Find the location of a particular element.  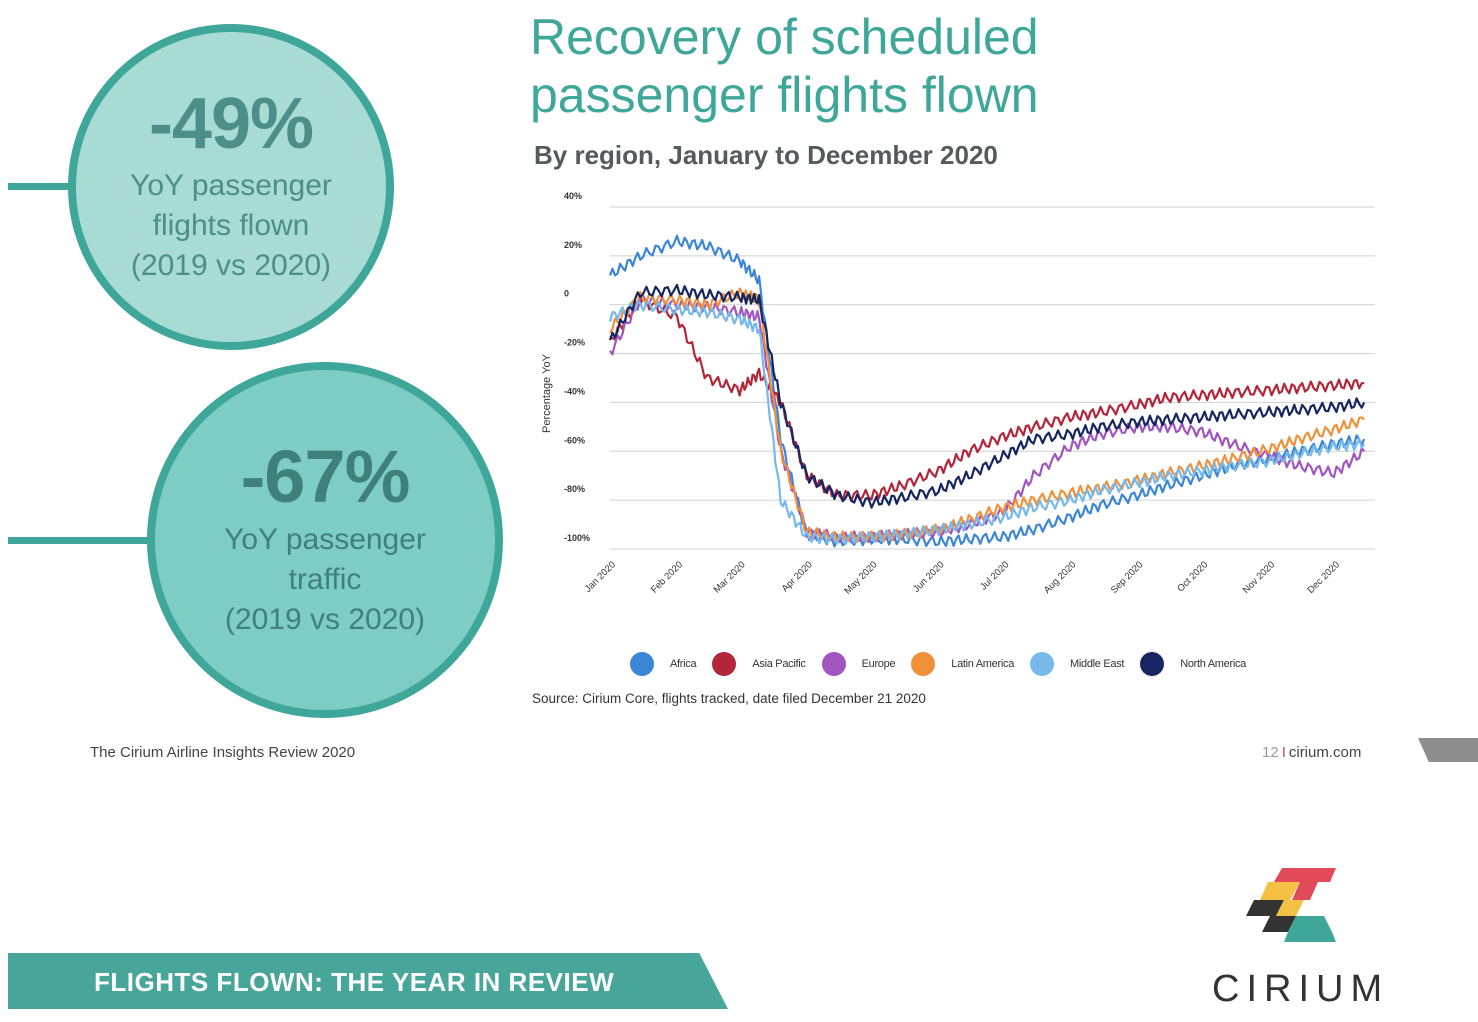

series-line-latin-america is located at coordinates (987, 415).